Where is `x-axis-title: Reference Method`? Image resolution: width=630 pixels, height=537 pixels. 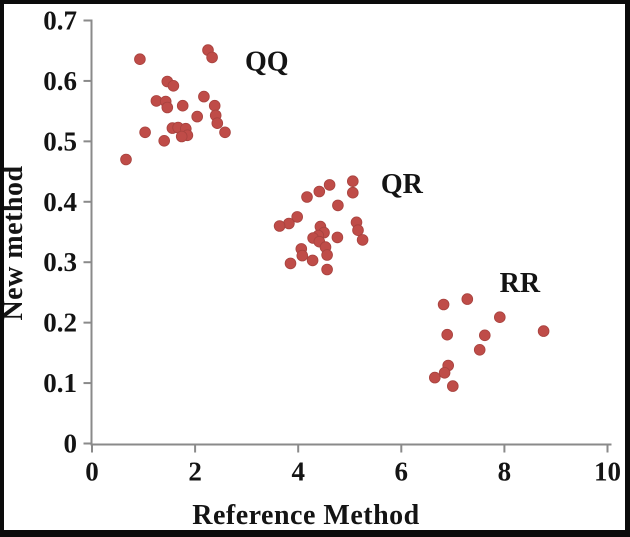 x-axis-title: Reference Method is located at coordinates (306, 515).